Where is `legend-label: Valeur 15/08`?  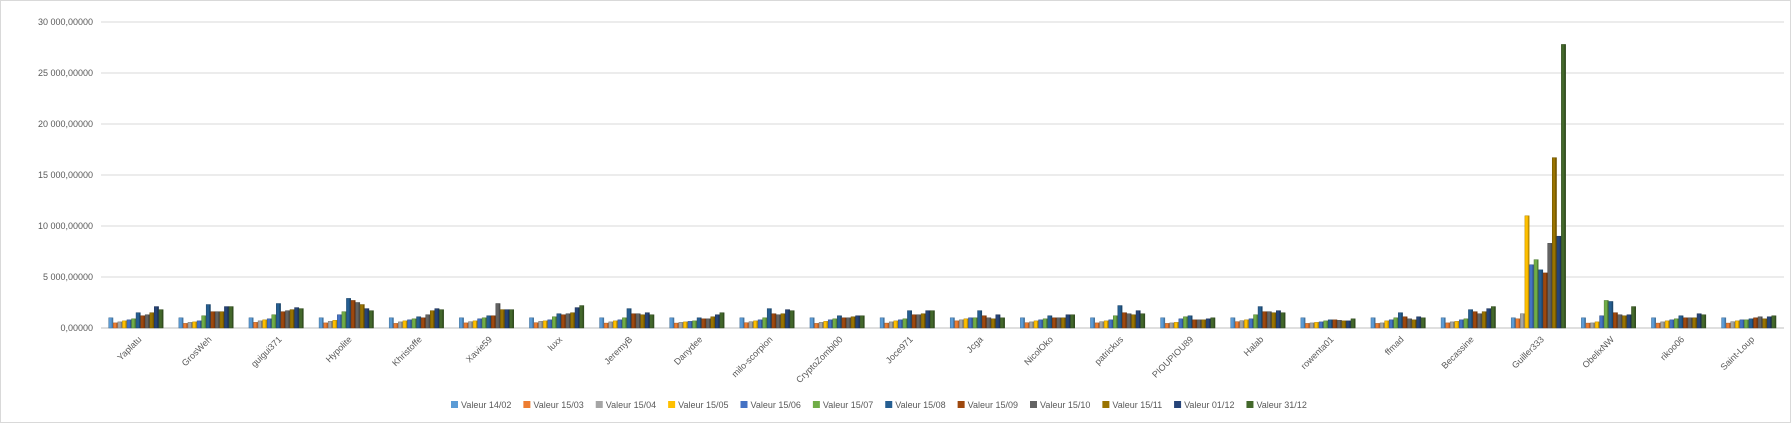
legend-label: Valeur 15/08 is located at coordinates (920, 405).